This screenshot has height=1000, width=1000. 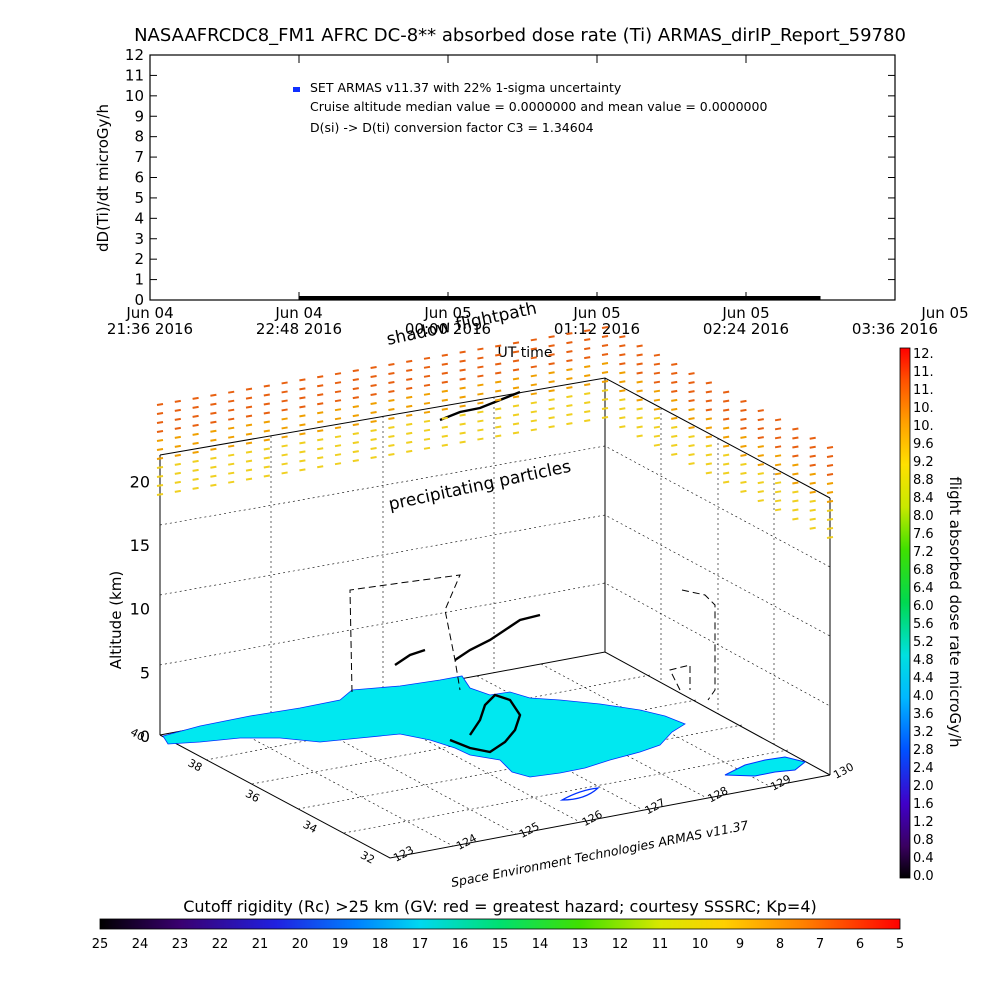 What do you see at coordinates (923, 606) in the screenshot?
I see `dose-colorbar-tick: 6.0` at bounding box center [923, 606].